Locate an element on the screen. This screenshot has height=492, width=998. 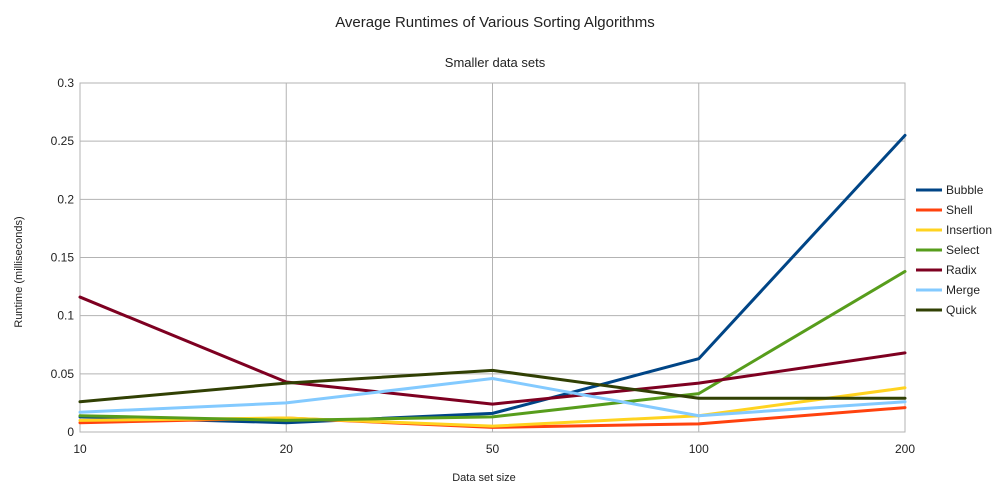
y-tick-label: 0 is located at coordinates (70, 432).